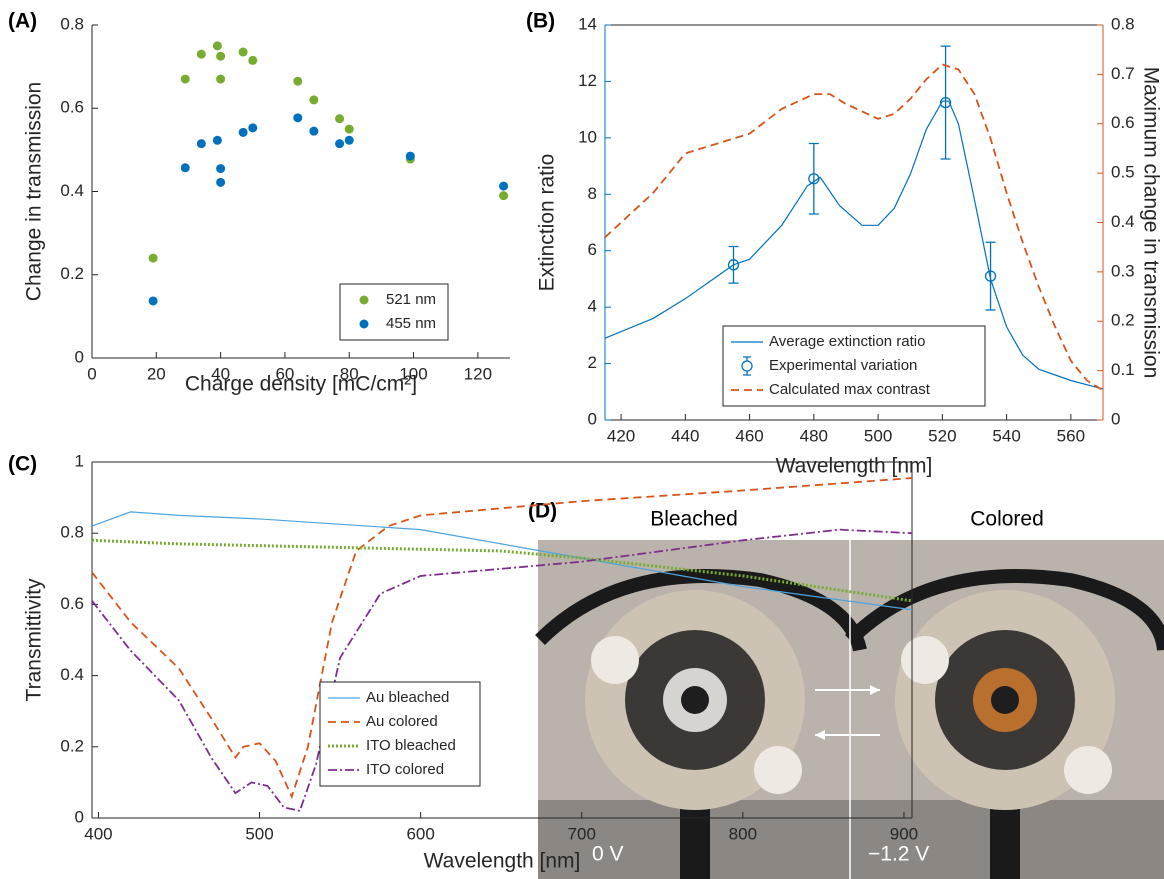  I want to click on y-tick-label: 0, so click(79, 356).